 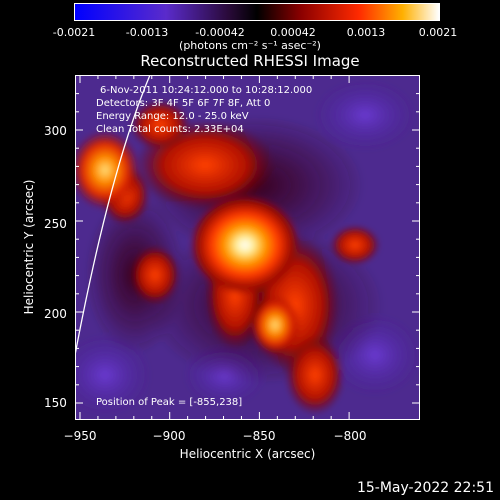 What do you see at coordinates (438, 32) in the screenshot?
I see `colorbar-tick: 0.0021` at bounding box center [438, 32].